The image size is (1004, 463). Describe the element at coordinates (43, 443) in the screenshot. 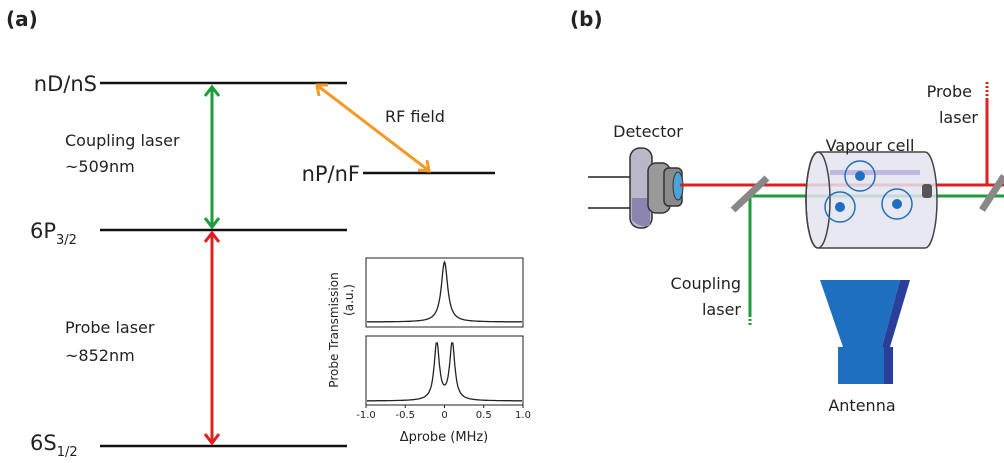

I see `level-name: 6S` at that location.